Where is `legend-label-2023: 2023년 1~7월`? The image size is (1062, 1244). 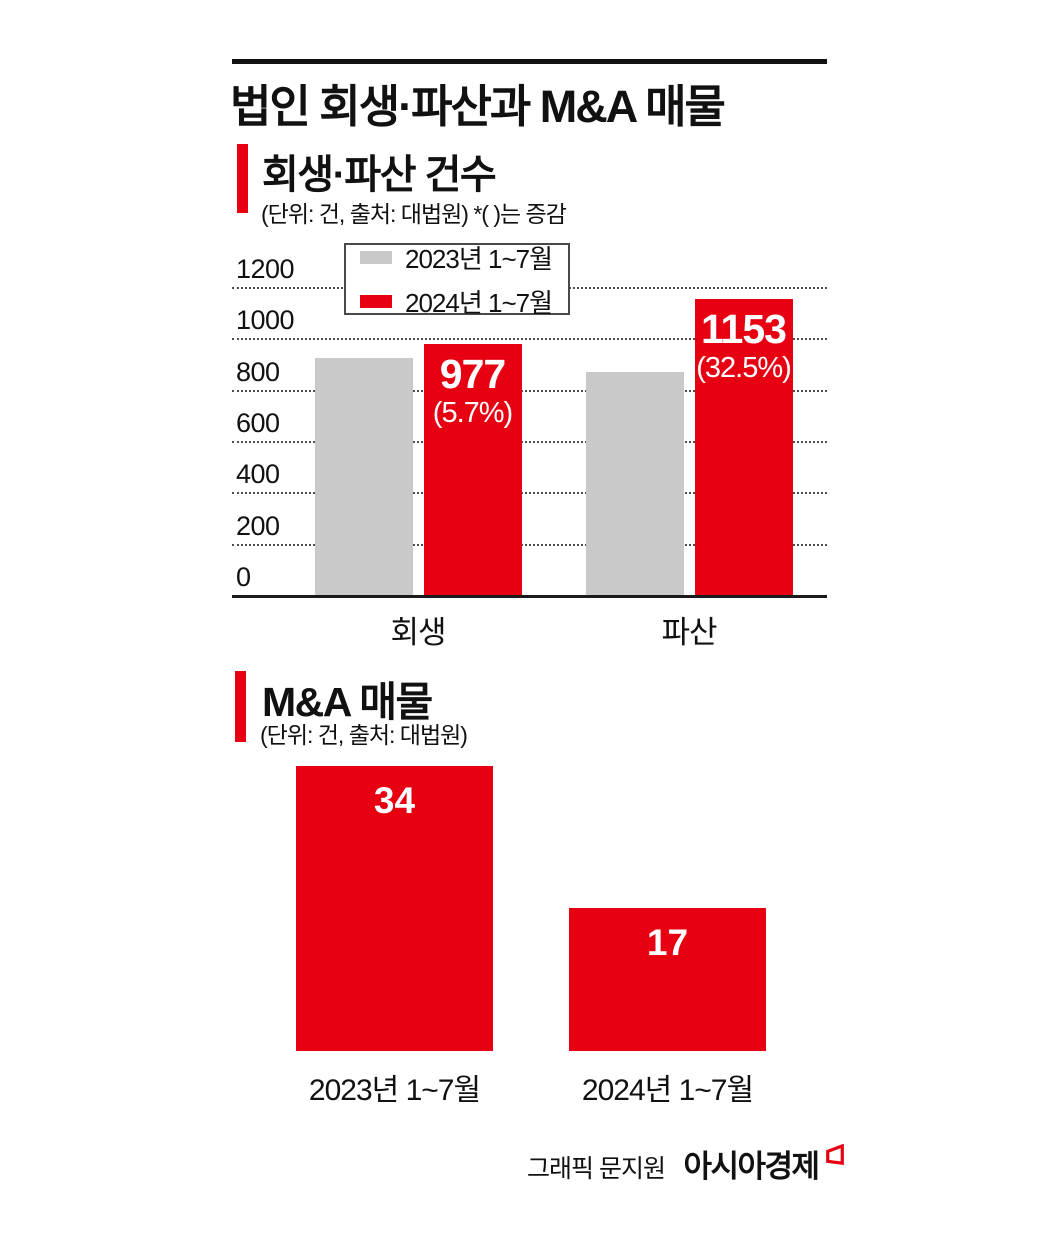
legend-label-2023: 2023년 1~7월 is located at coordinates (479, 258).